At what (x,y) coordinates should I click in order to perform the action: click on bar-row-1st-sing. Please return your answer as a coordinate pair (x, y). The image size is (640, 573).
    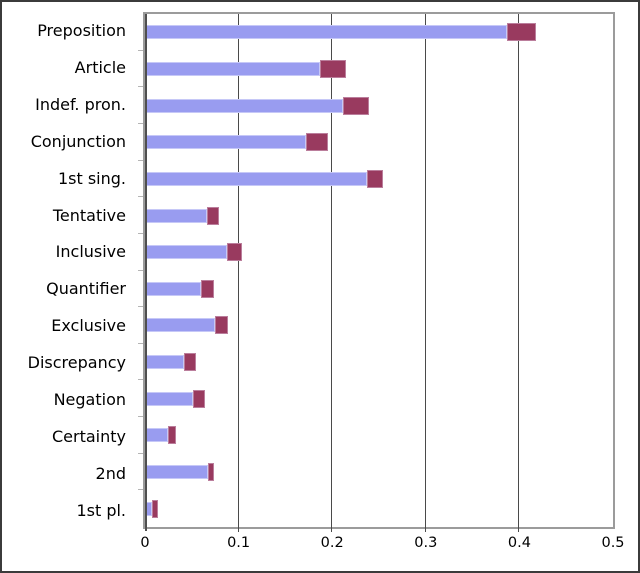
    Looking at the image, I should click on (379, 179).